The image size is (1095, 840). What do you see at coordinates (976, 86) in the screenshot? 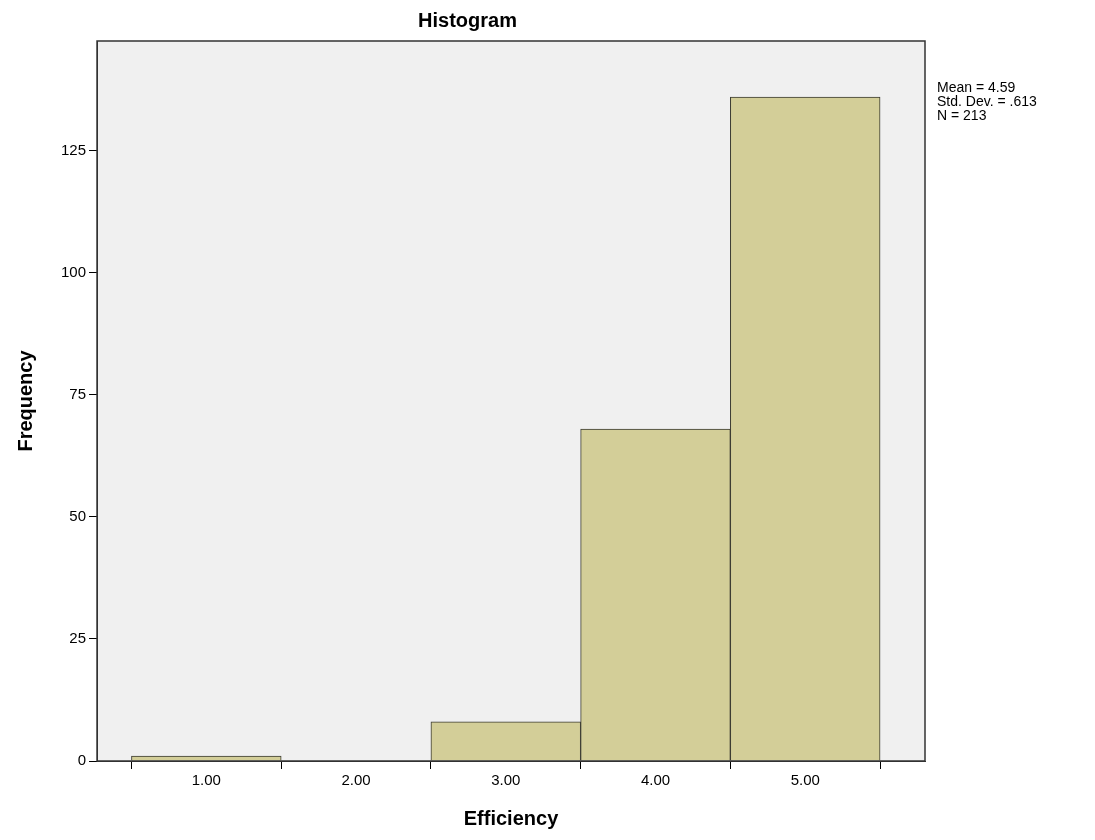
I see `text: Mean = 4.59` at bounding box center [976, 86].